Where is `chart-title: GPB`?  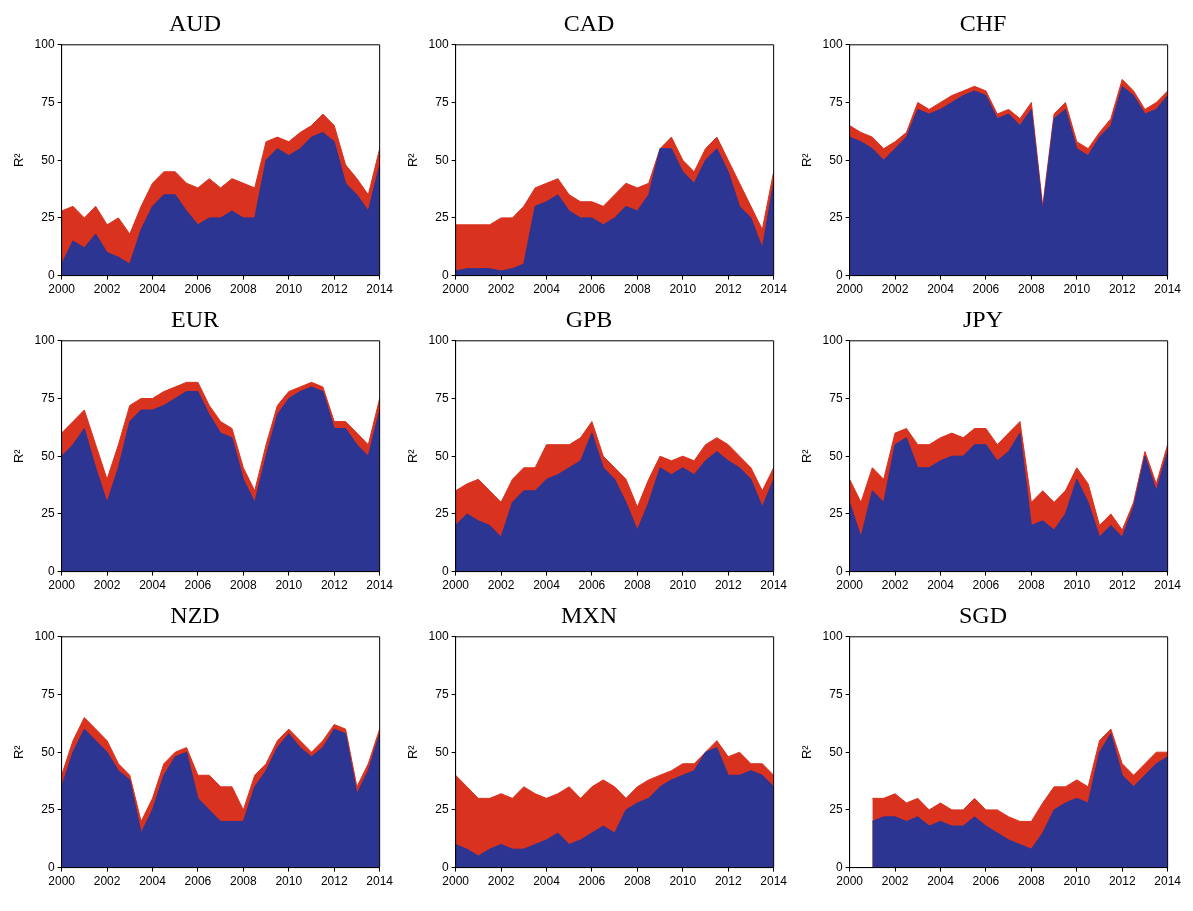
chart-title: GPB is located at coordinates (589, 318).